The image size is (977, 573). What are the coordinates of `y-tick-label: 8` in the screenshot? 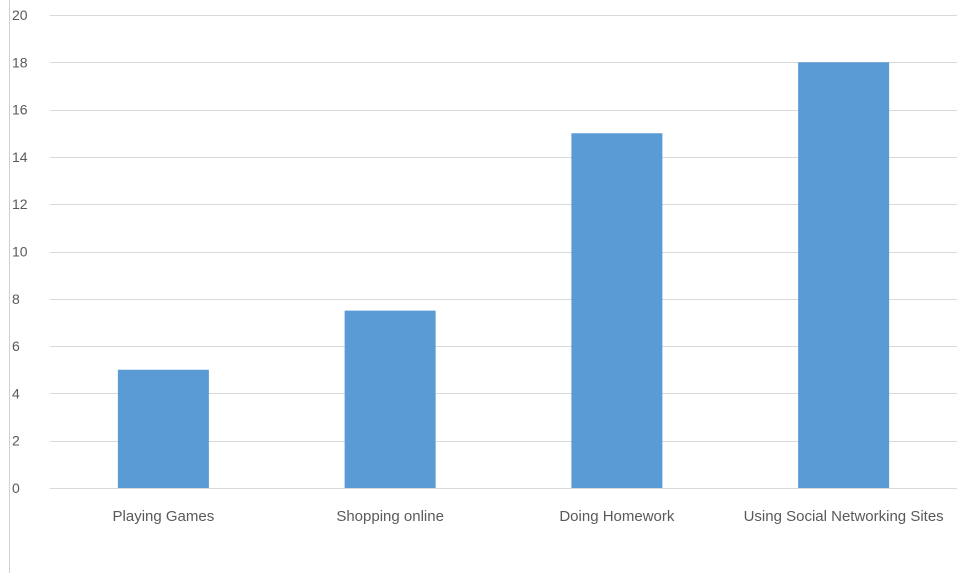 It's located at (16, 299).